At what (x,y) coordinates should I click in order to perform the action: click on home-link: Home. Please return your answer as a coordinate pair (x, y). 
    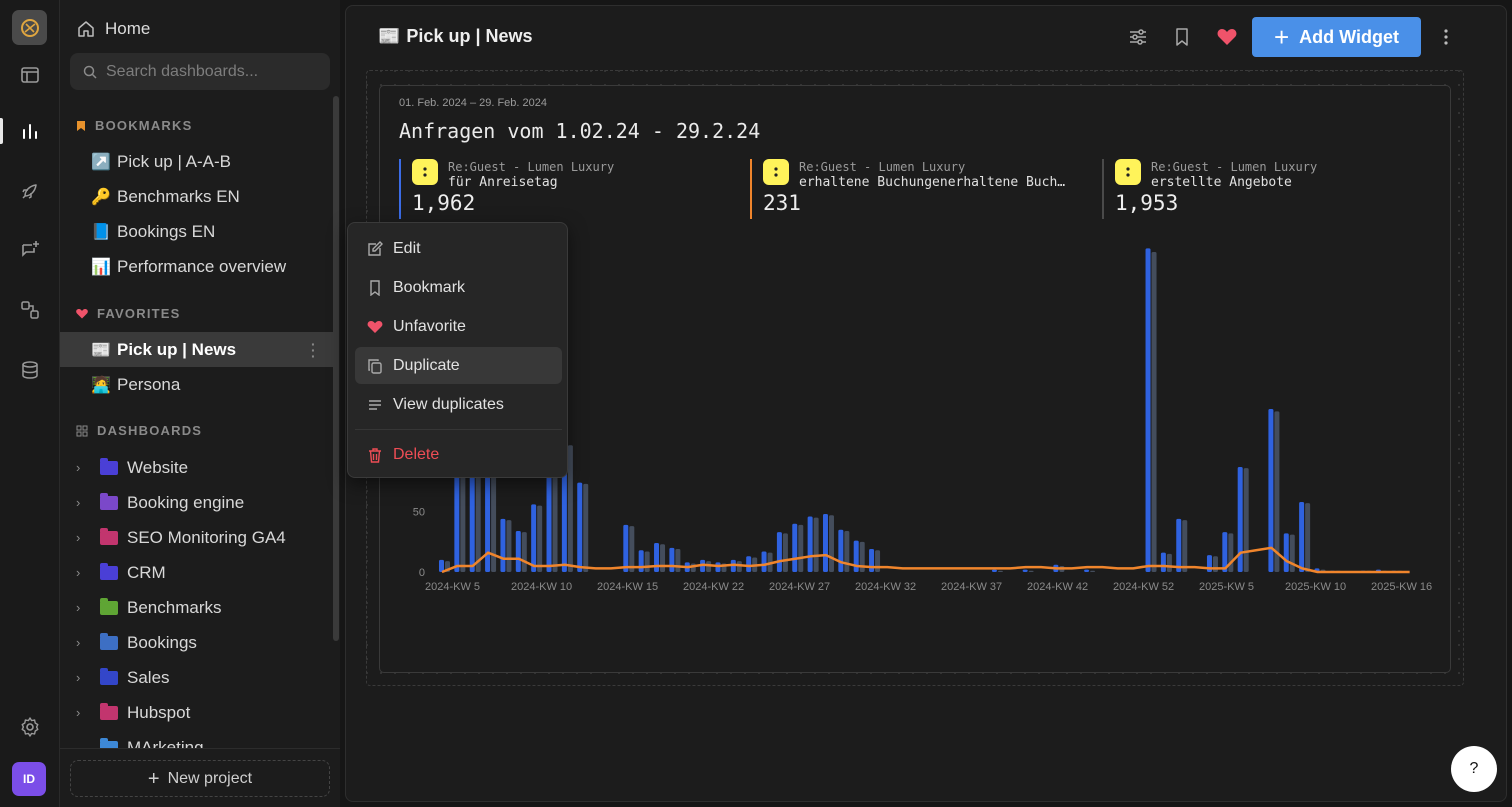
    Looking at the image, I should click on (113, 29).